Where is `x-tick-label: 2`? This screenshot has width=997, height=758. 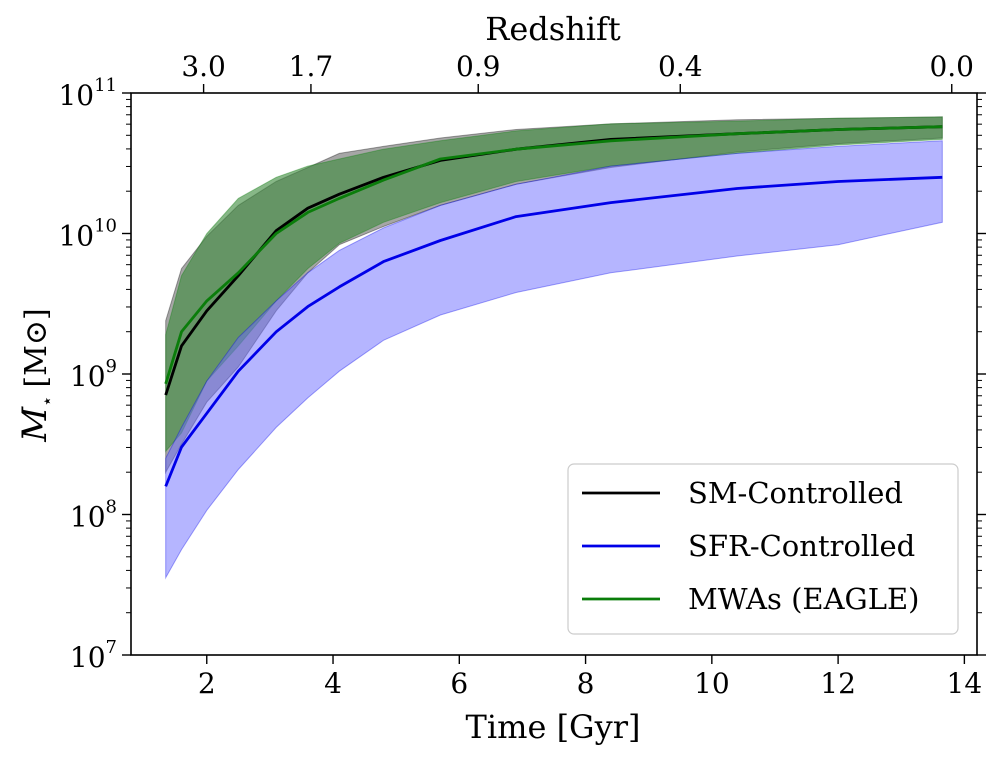
x-tick-label: 2 is located at coordinates (207, 683).